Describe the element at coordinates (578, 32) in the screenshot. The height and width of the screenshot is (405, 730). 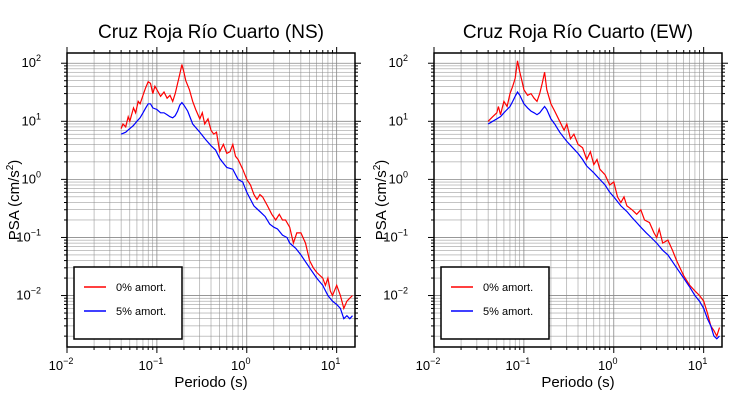
I see `chart-title: Cruz Roja Río Cuarto (EW)` at that location.